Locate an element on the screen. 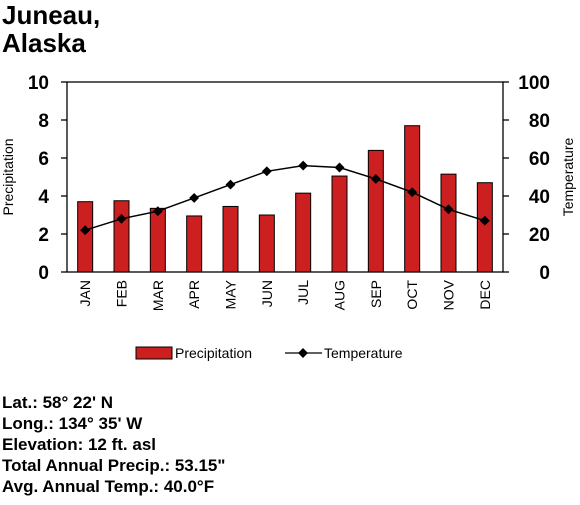  info-elevation: Elevation: 12 ft. asl is located at coordinates (79, 444).